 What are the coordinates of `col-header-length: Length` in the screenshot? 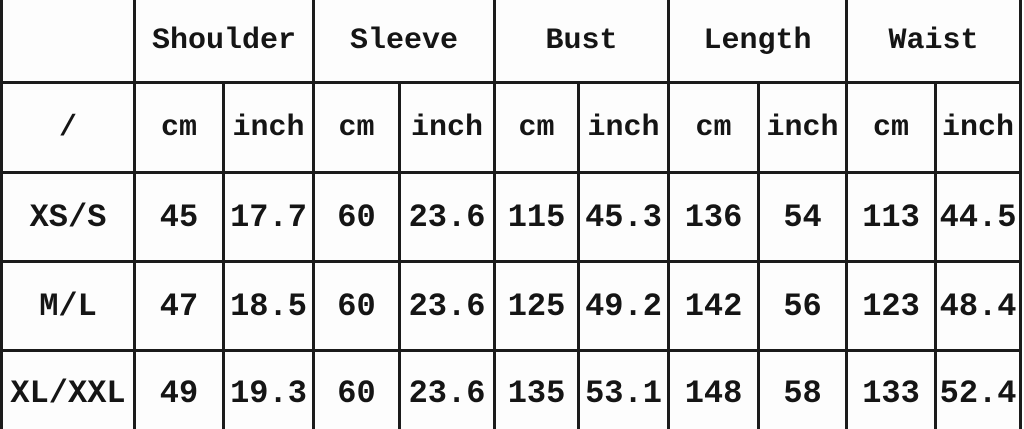 It's located at (758, 42).